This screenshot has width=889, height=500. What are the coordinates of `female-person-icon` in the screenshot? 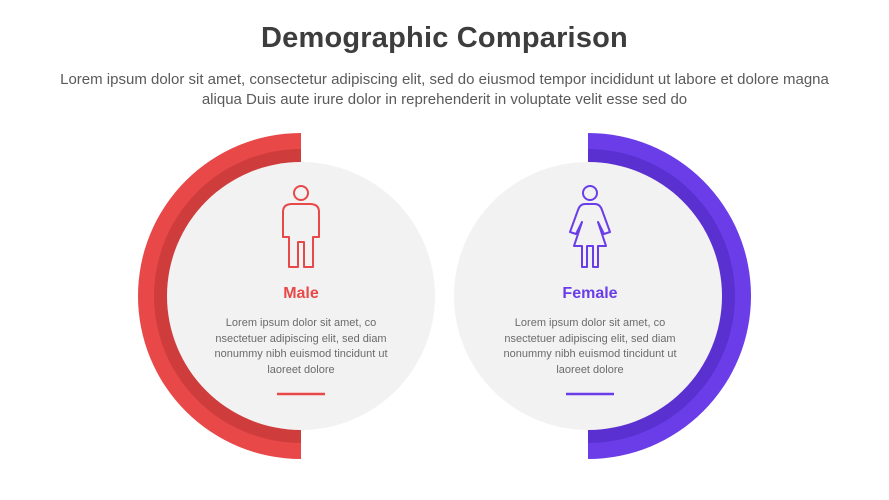 It's located at (590, 226).